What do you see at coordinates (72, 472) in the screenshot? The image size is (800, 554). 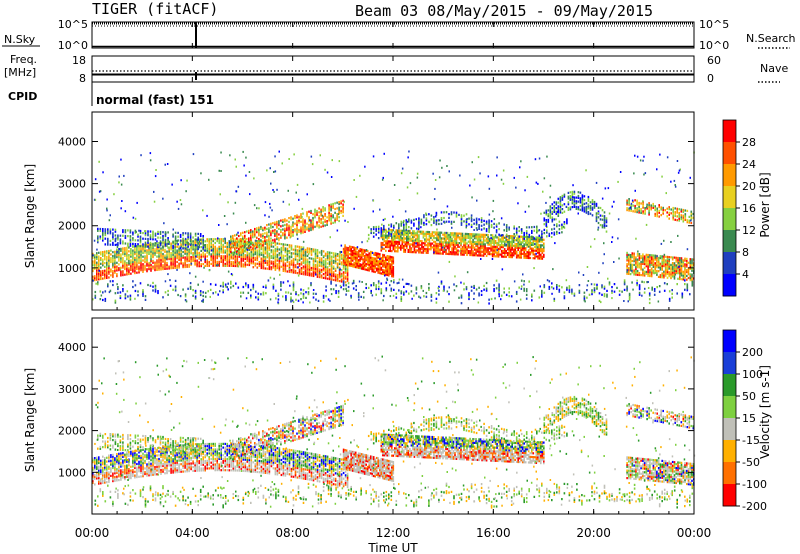 I see `velocity-ytick-label: 1000` at bounding box center [72, 472].